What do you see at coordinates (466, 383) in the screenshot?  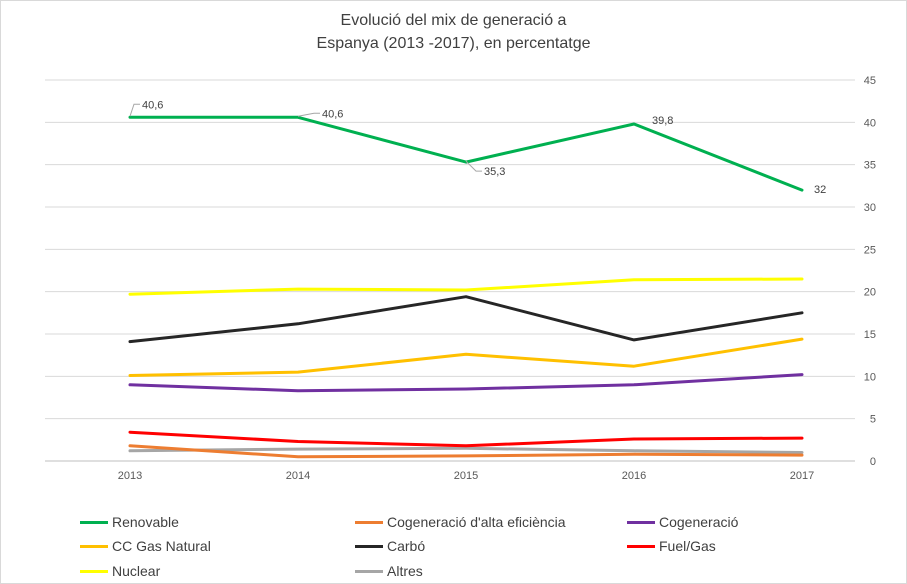 I see `series-line-cogeneracio` at bounding box center [466, 383].